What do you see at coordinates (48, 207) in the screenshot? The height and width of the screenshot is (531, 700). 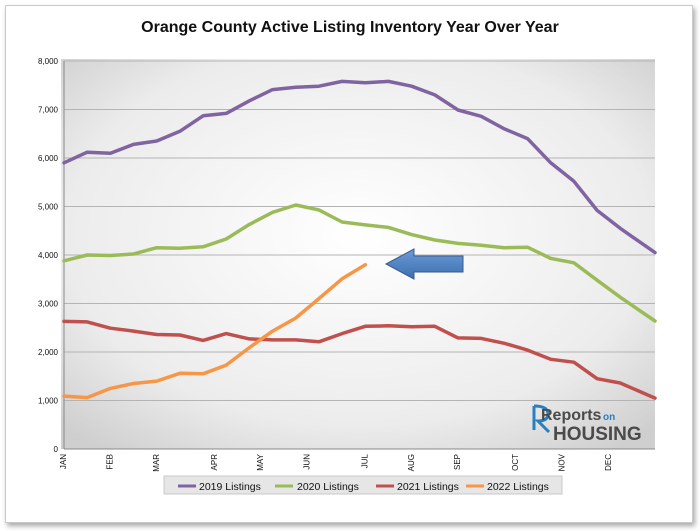 I see `y-tick-label: 5,000` at bounding box center [48, 207].